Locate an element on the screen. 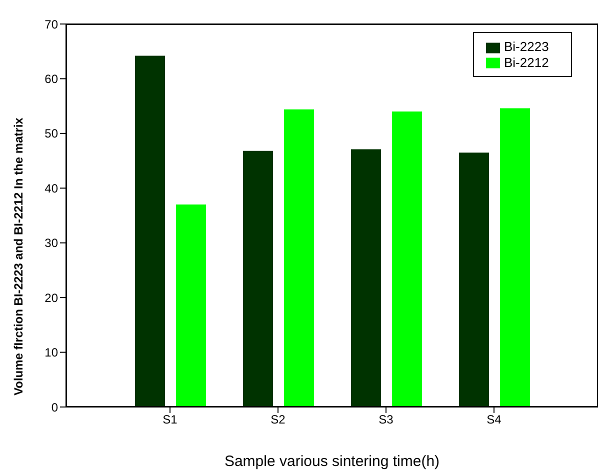 This screenshot has width=609, height=472. x-tick-label: S4 is located at coordinates (494, 419).